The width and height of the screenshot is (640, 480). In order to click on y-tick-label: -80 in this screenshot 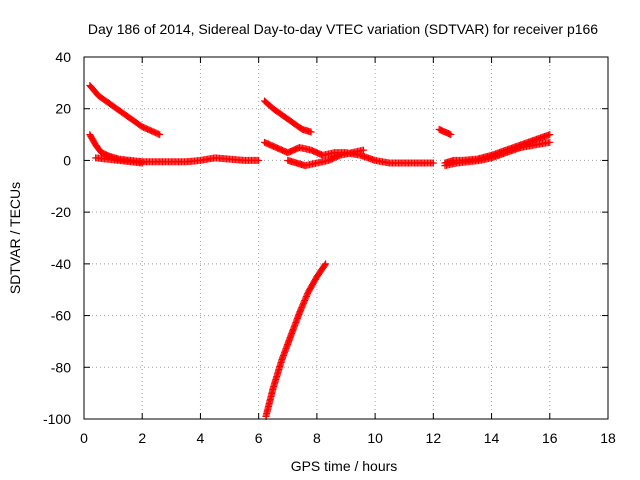, I will do `click(61, 367)`.